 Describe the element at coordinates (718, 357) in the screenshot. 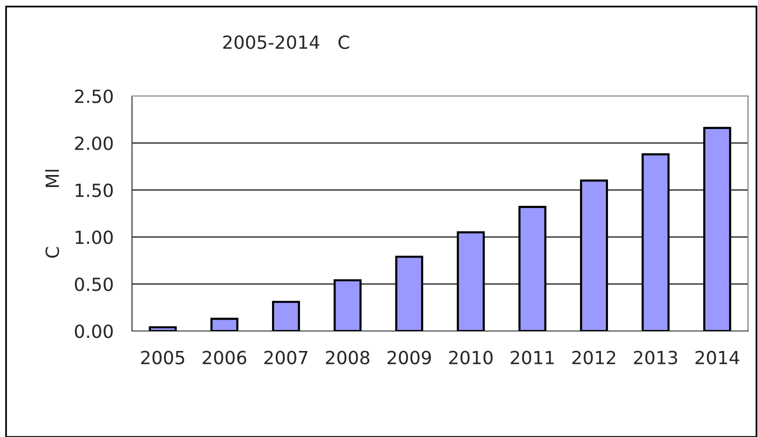

I see `x-tick-label: 2014` at that location.